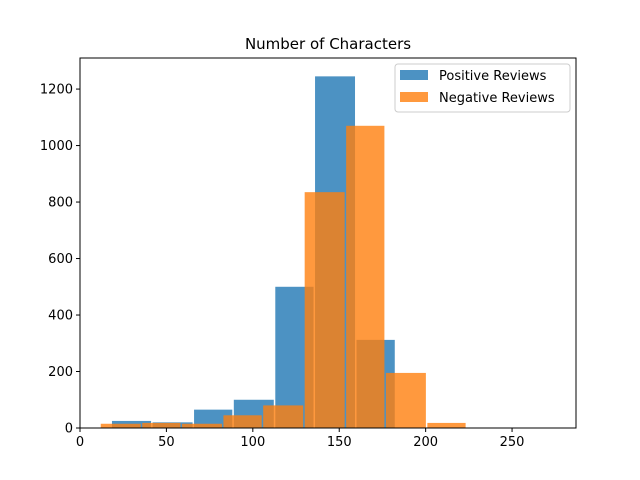 This screenshot has height=480, width=640. Describe the element at coordinates (56, 90) in the screenshot. I see `y-tick-label: 1200` at that location.